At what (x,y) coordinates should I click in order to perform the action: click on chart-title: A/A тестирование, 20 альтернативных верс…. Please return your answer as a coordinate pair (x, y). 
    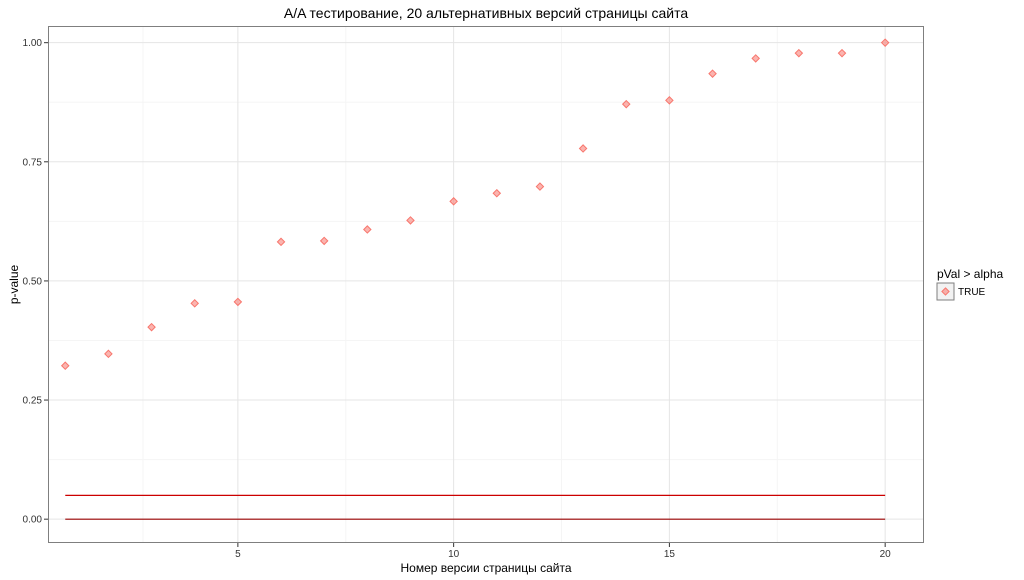
    Looking at the image, I should click on (486, 13).